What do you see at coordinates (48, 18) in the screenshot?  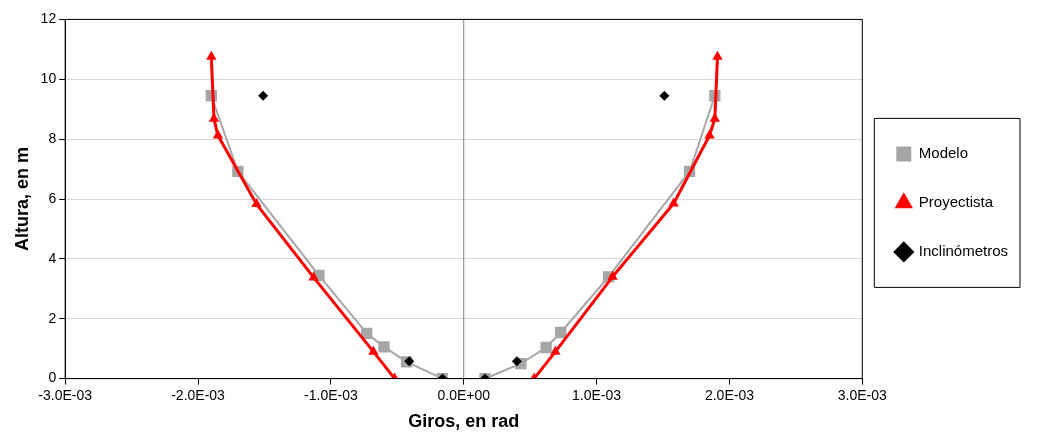 I see `y-tick-label: 12` at bounding box center [48, 18].